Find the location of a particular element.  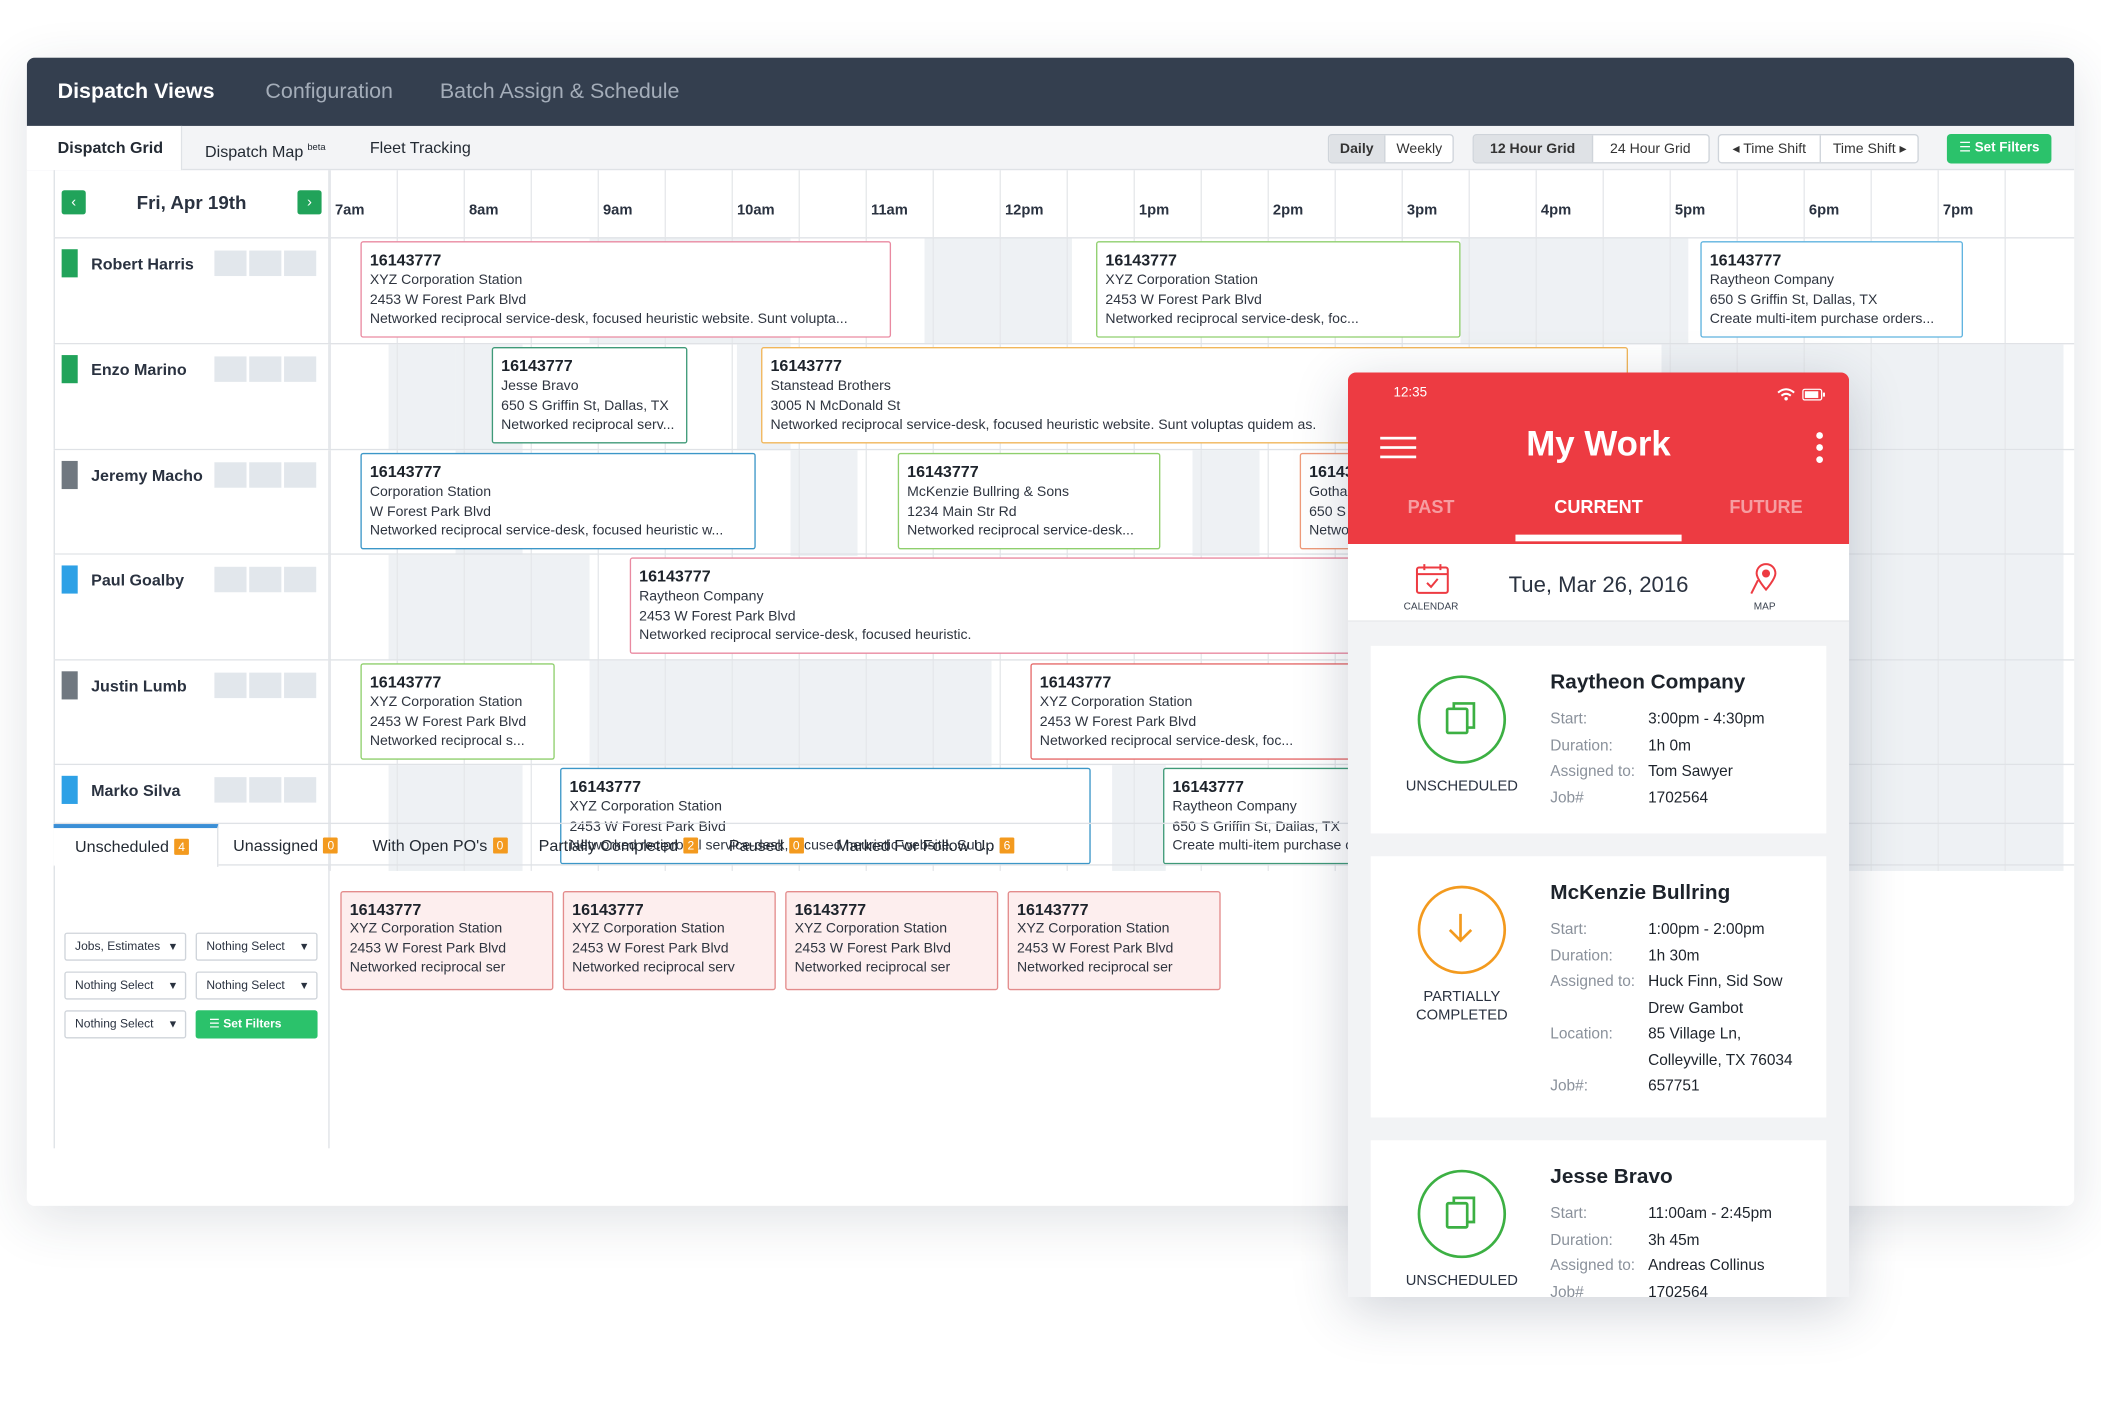

job-address: 2453 W Forest Park Blvd is located at coordinates (717, 615).